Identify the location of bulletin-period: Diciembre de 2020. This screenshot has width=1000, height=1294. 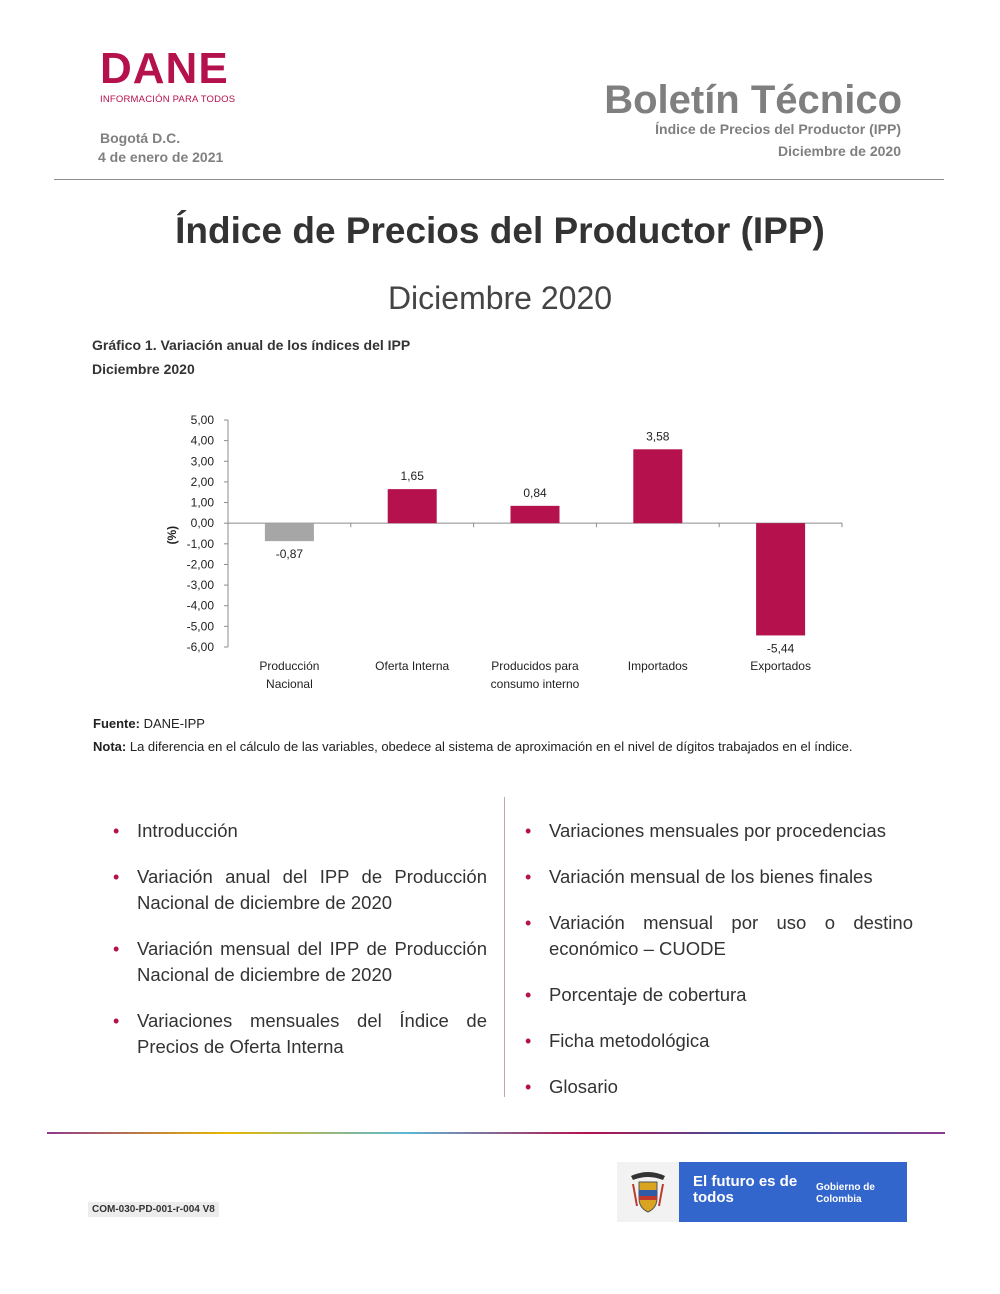
(839, 151).